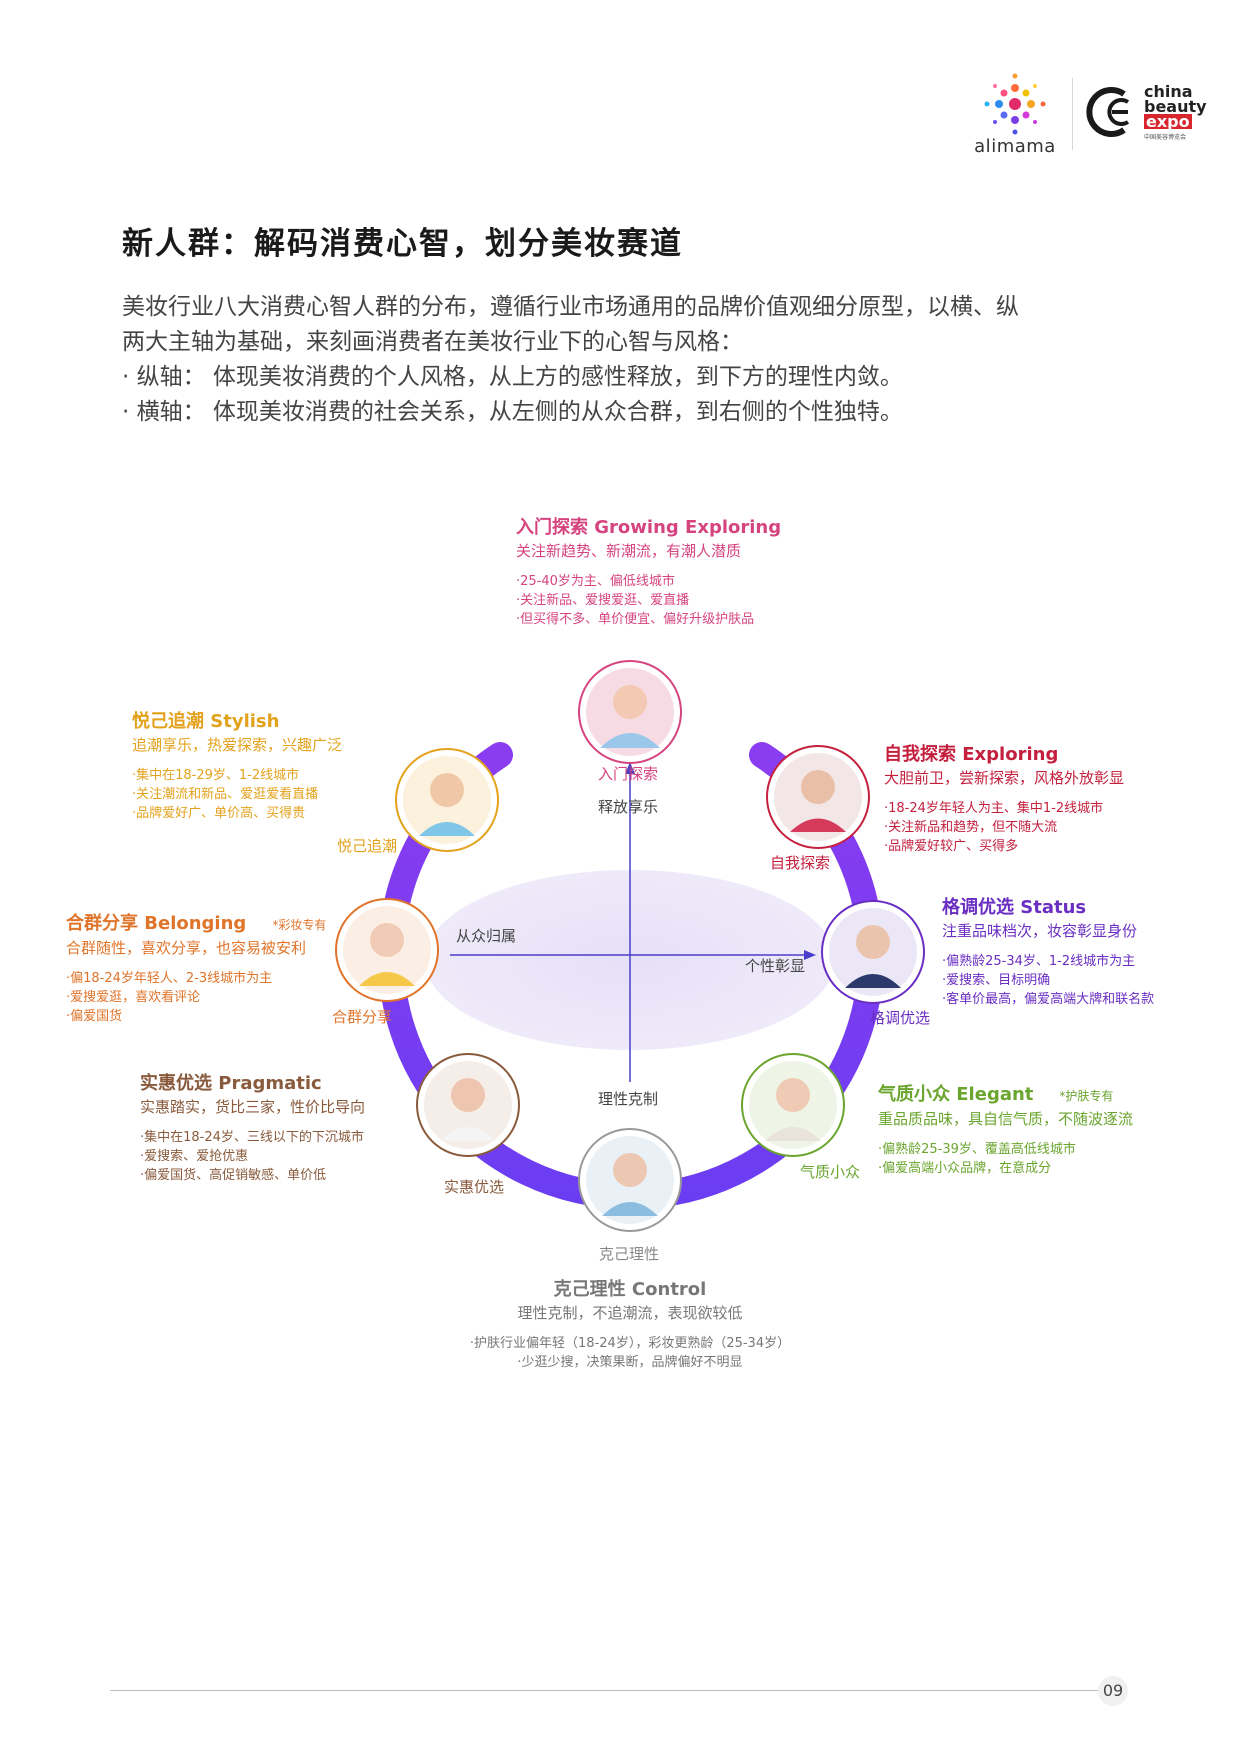 The width and height of the screenshot is (1240, 1753). I want to click on axis-label-left: 从众归属, so click(486, 936).